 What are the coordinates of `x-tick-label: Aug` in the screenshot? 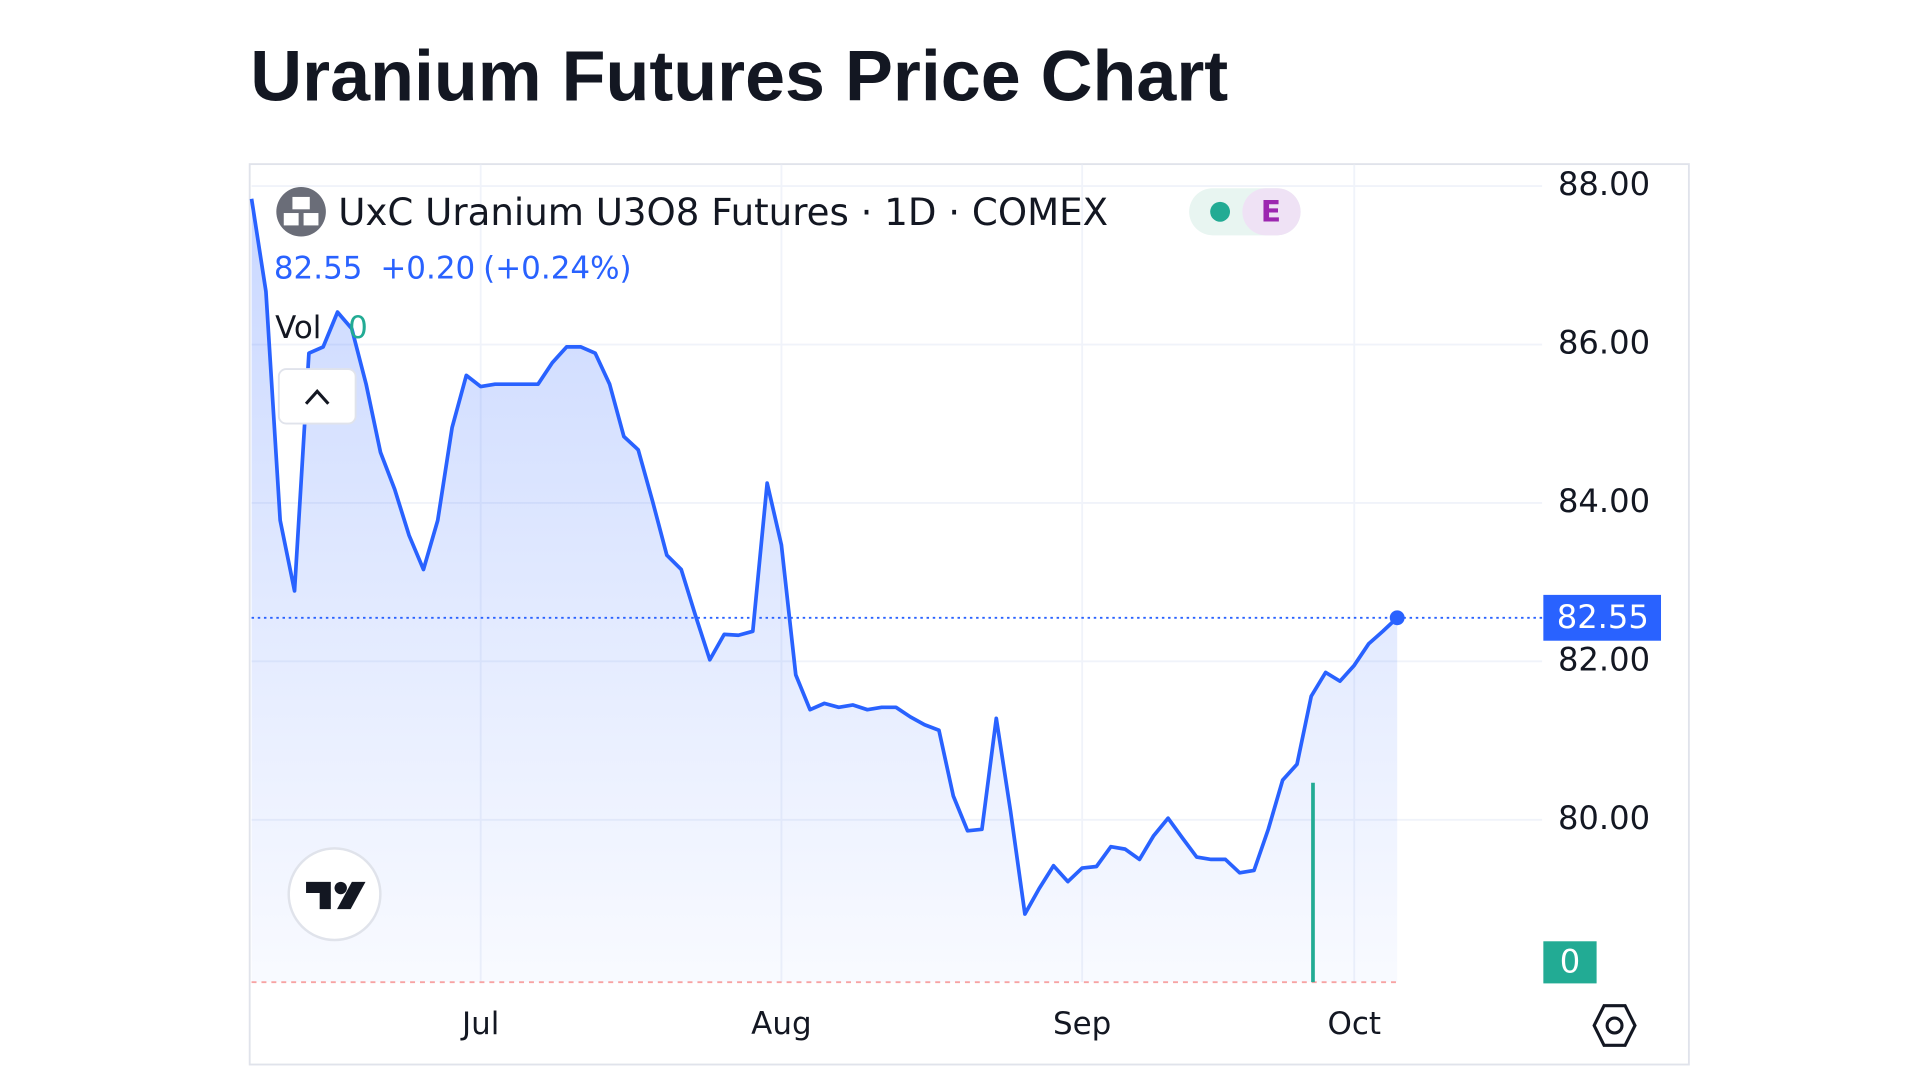 It's located at (781, 1024).